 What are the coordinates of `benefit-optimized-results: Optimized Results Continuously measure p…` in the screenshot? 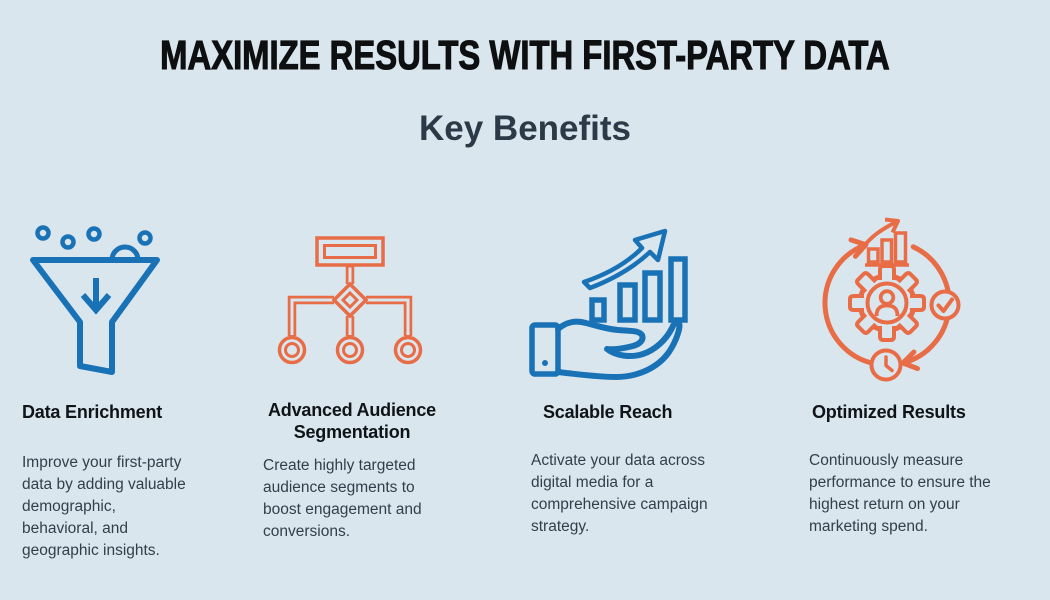 It's located at (913, 469).